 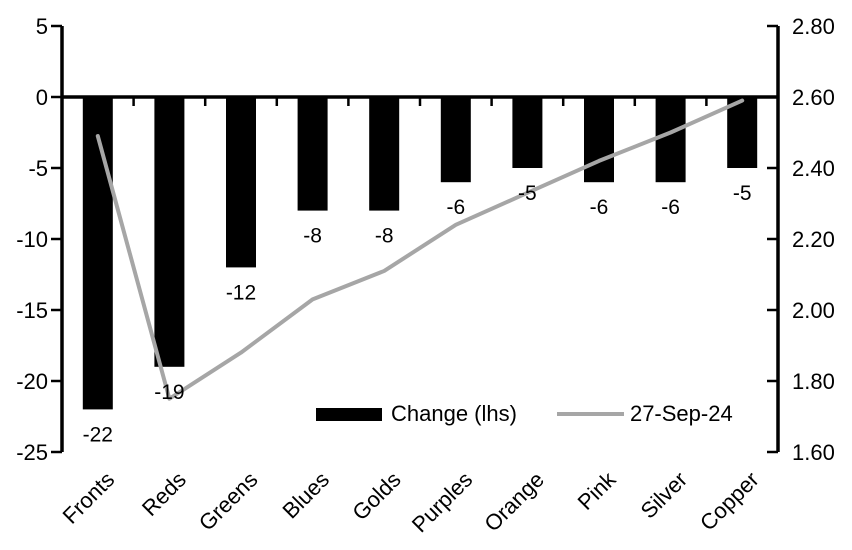 What do you see at coordinates (813, 168) in the screenshot?
I see `right-axis-tick-label: 2.40` at bounding box center [813, 168].